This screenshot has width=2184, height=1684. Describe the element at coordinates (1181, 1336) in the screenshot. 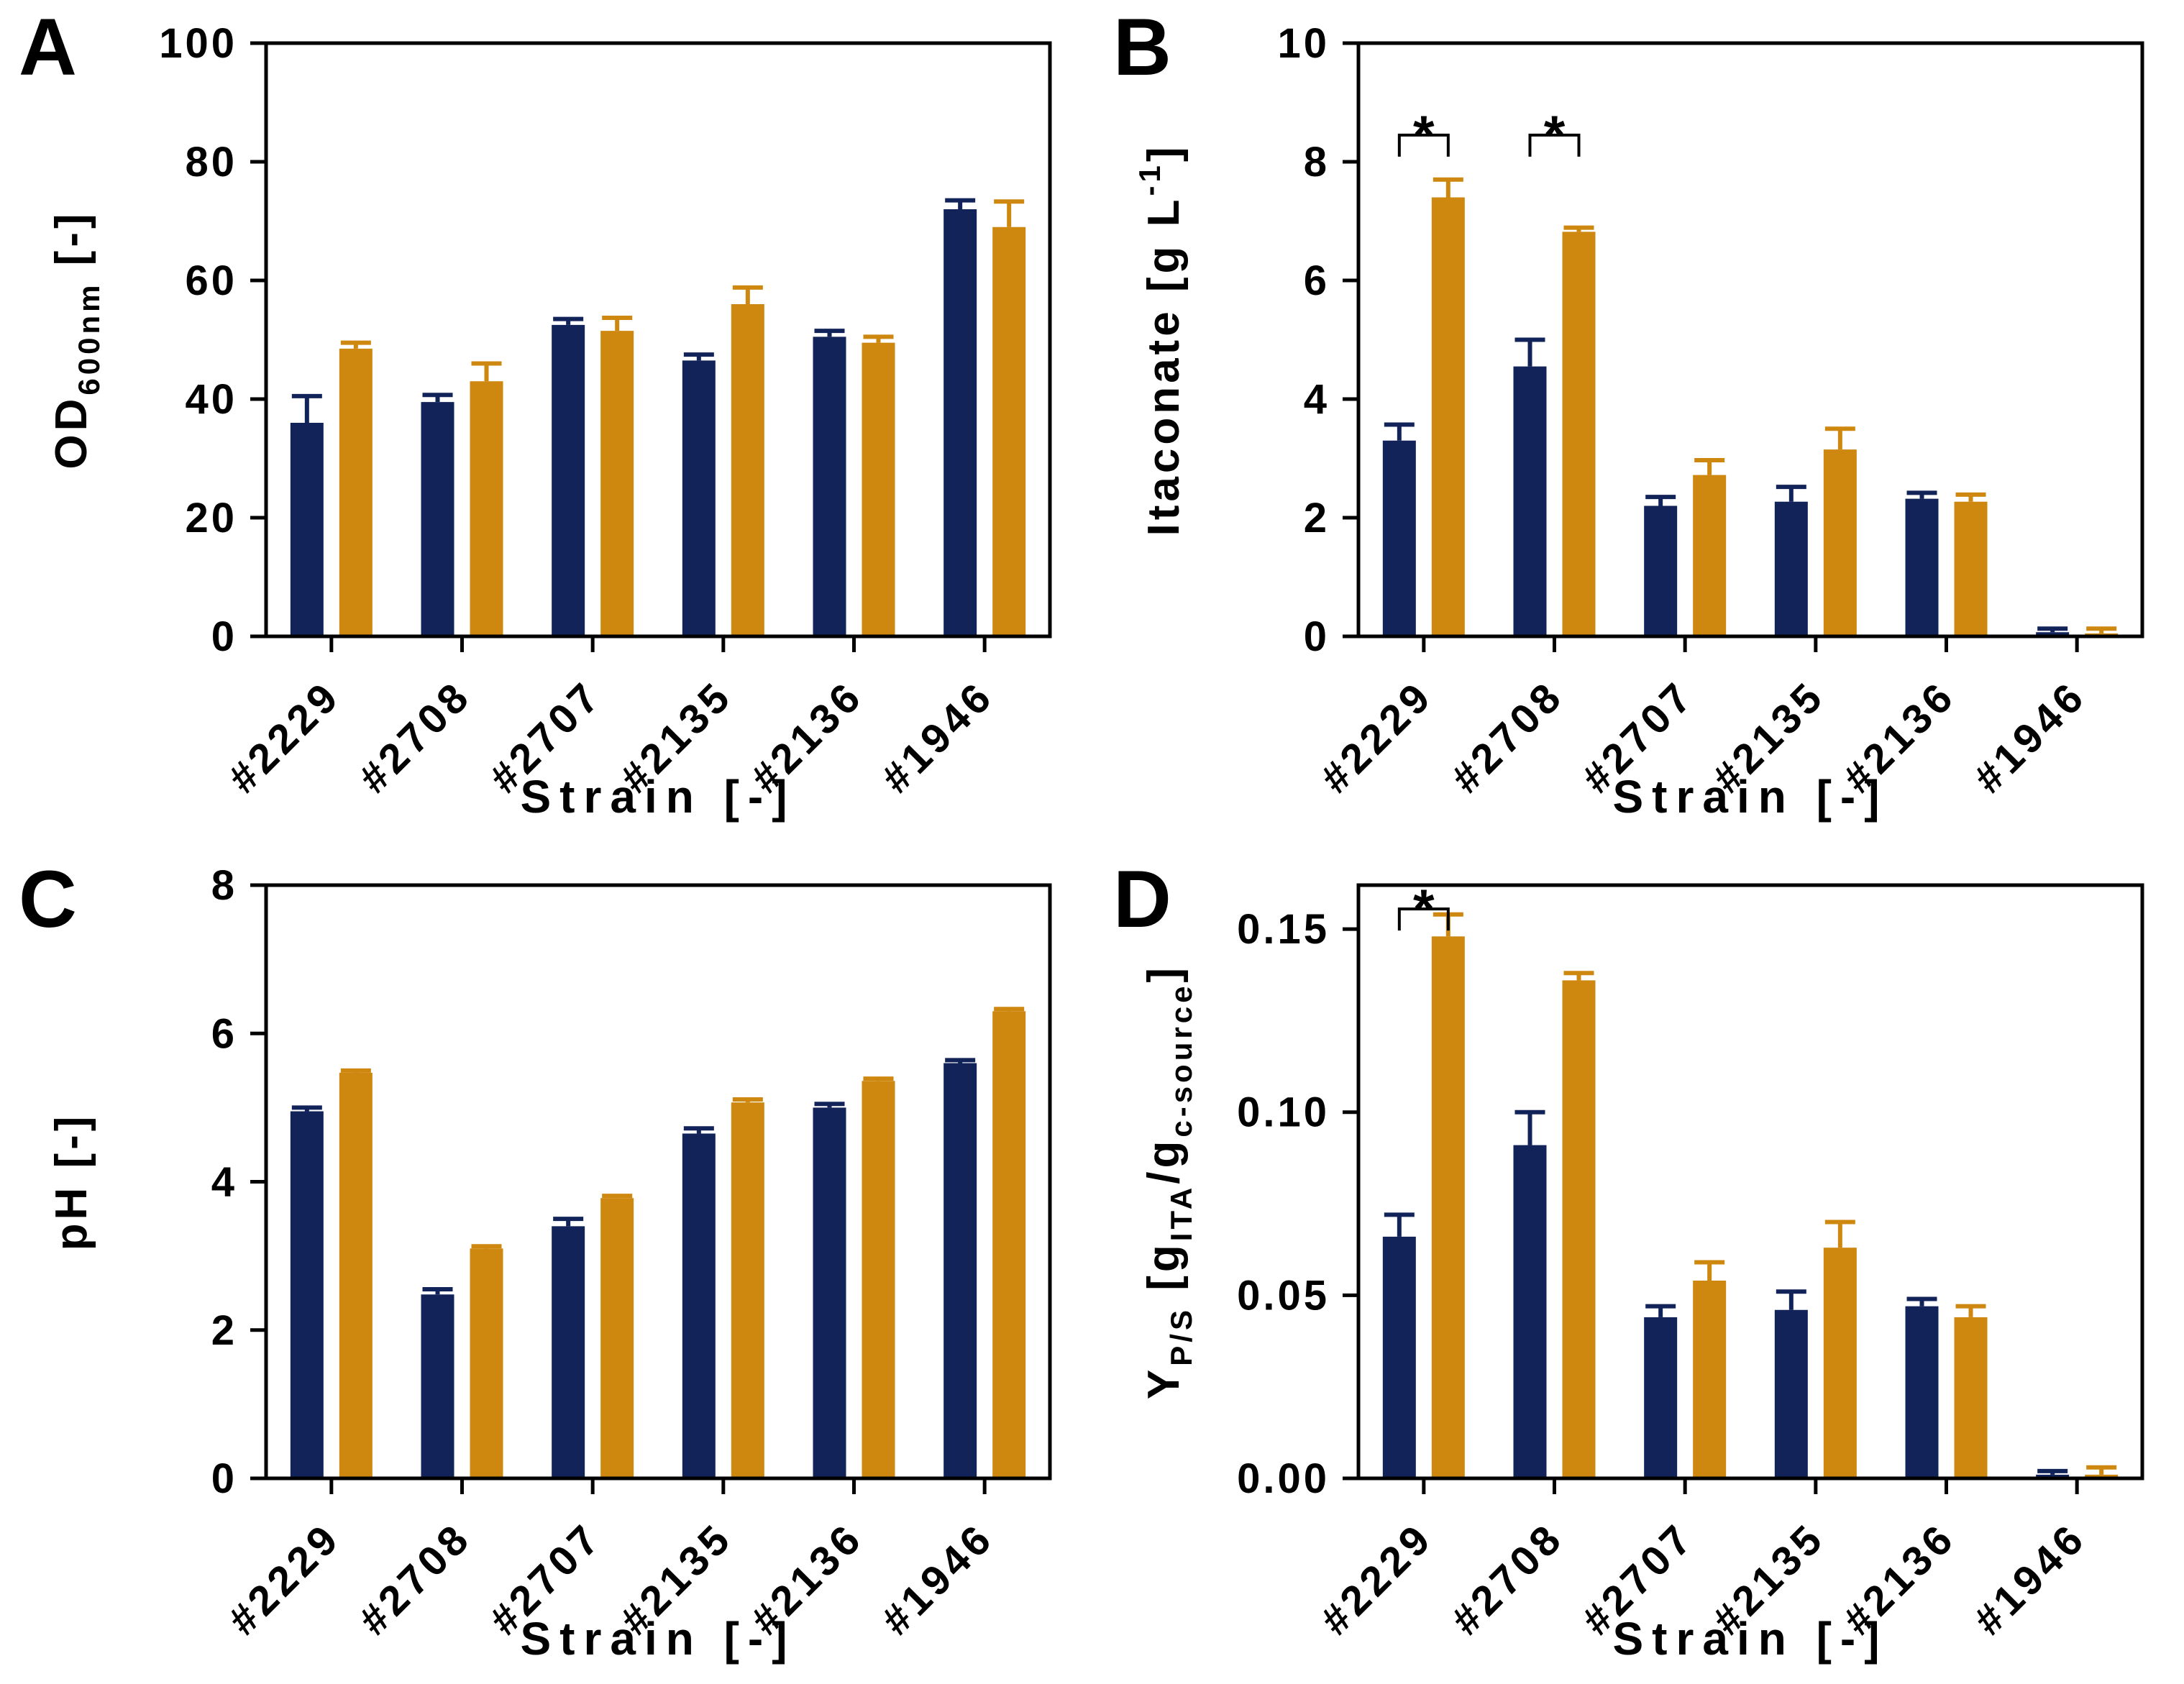

I see `y-axis-title-sub: P/S` at that location.